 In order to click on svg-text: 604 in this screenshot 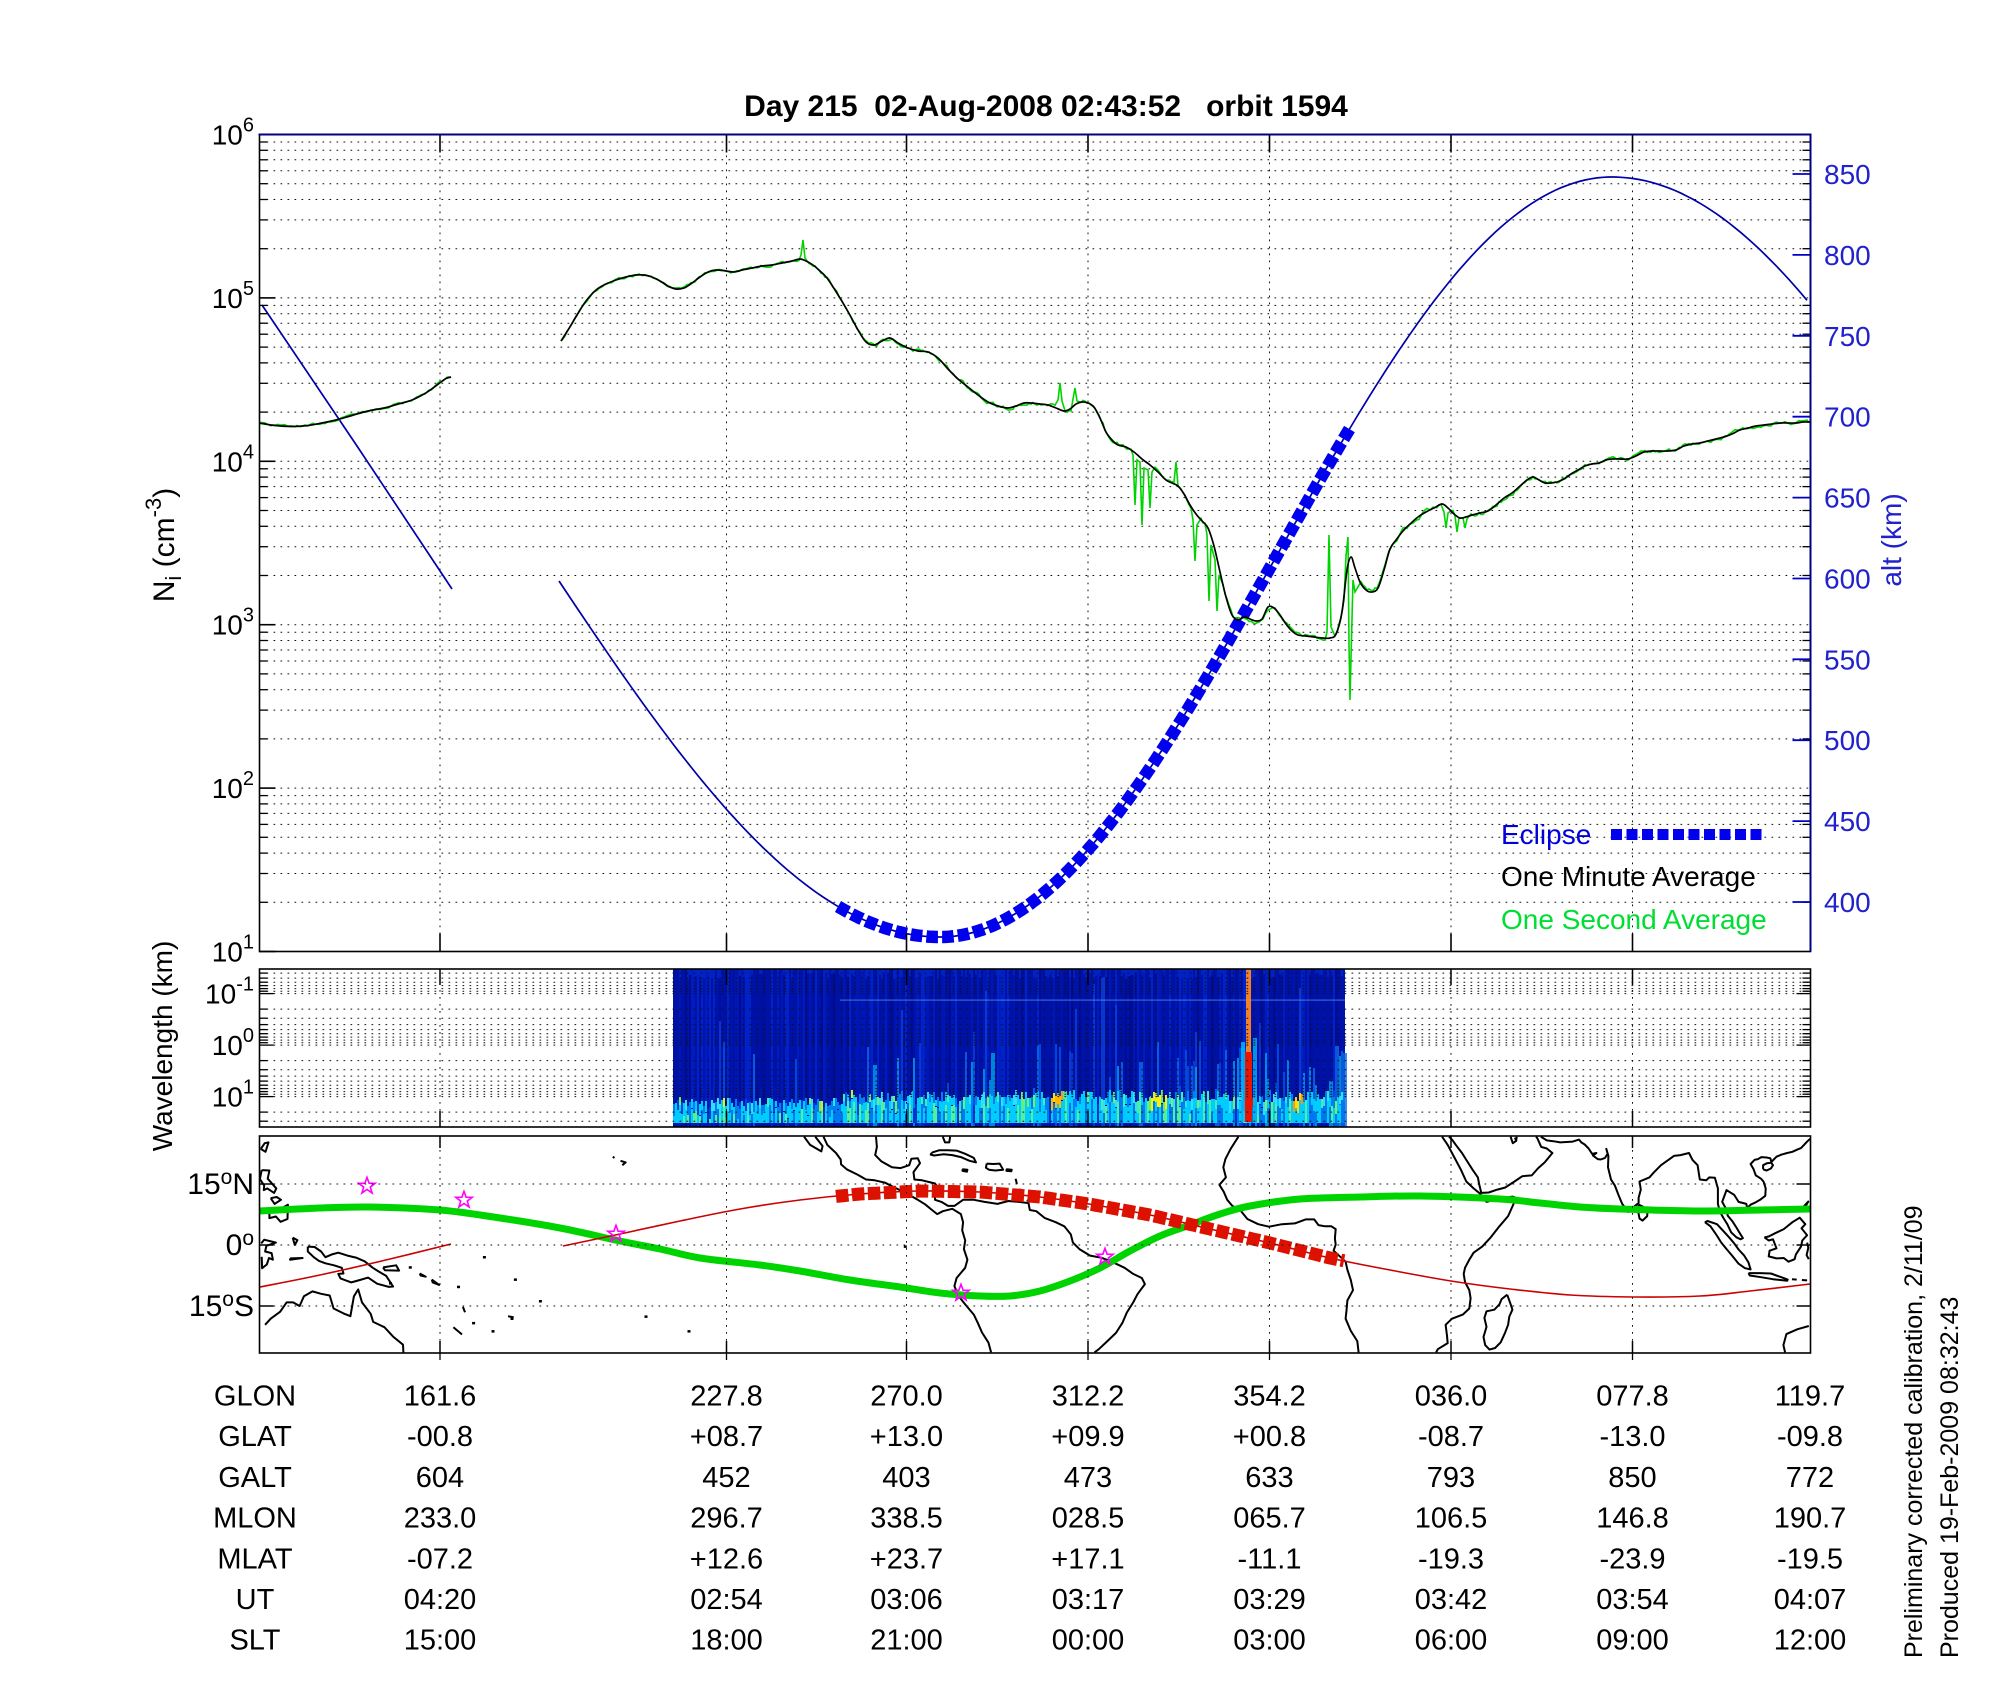, I will do `click(440, 1478)`.